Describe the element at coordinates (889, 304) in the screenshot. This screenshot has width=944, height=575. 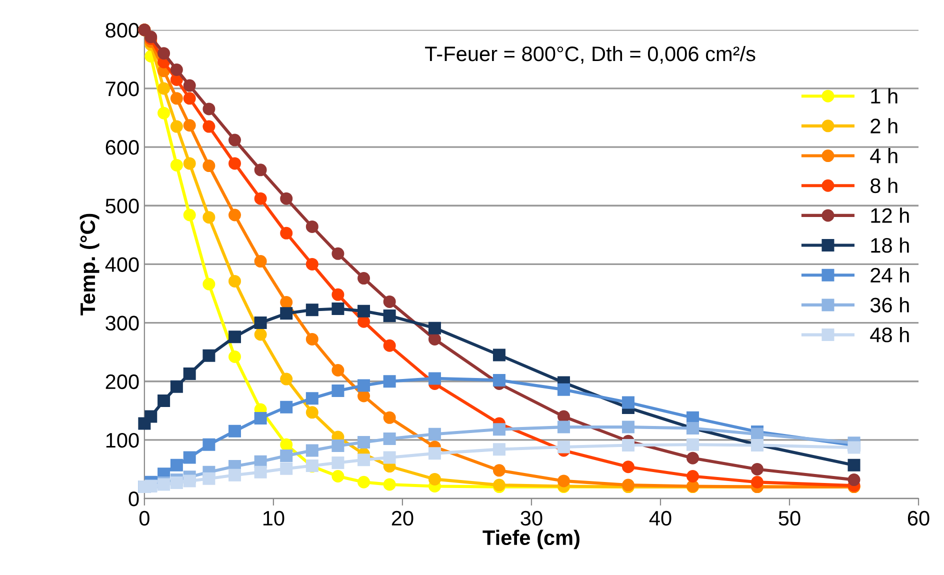
I see `legend-label: 36 h` at that location.